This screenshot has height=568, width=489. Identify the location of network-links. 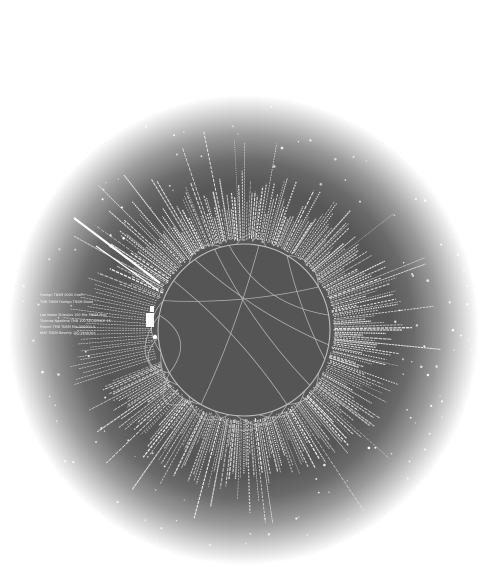
(236, 332).